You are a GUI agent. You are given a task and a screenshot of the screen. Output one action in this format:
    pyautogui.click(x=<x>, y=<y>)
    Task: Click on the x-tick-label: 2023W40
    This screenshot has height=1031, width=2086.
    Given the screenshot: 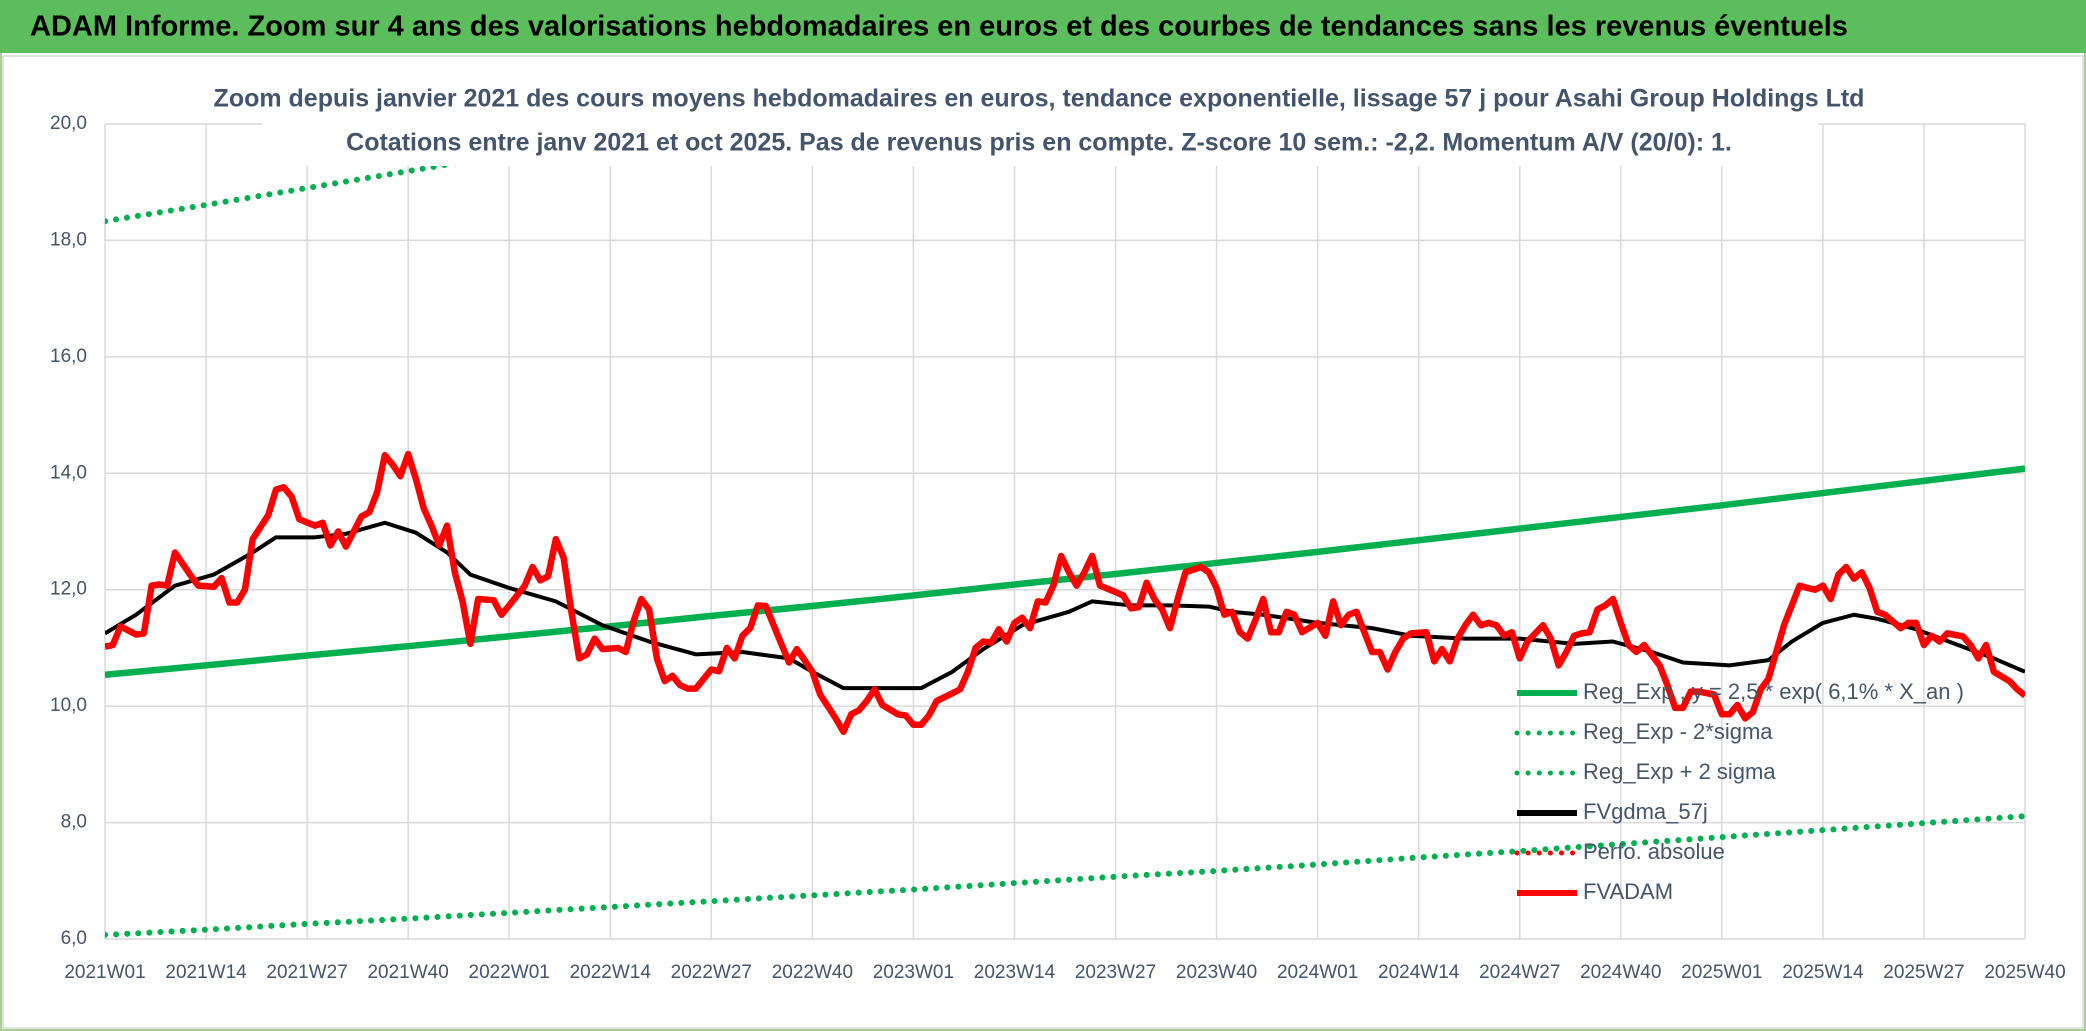 What is the action you would take?
    pyautogui.click(x=1216, y=972)
    